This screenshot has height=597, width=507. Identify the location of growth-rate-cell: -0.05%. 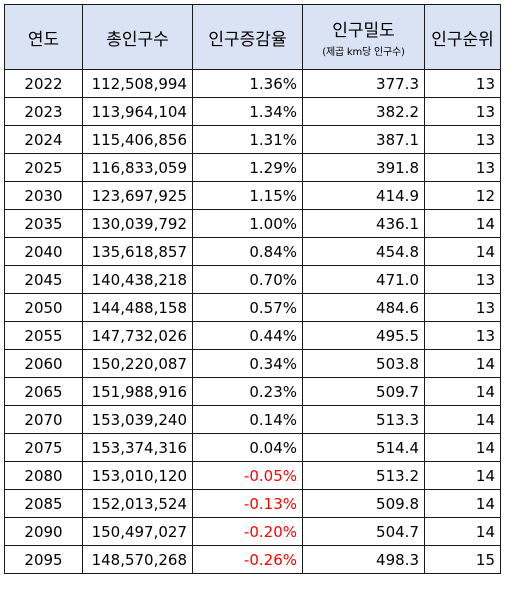
(247, 475).